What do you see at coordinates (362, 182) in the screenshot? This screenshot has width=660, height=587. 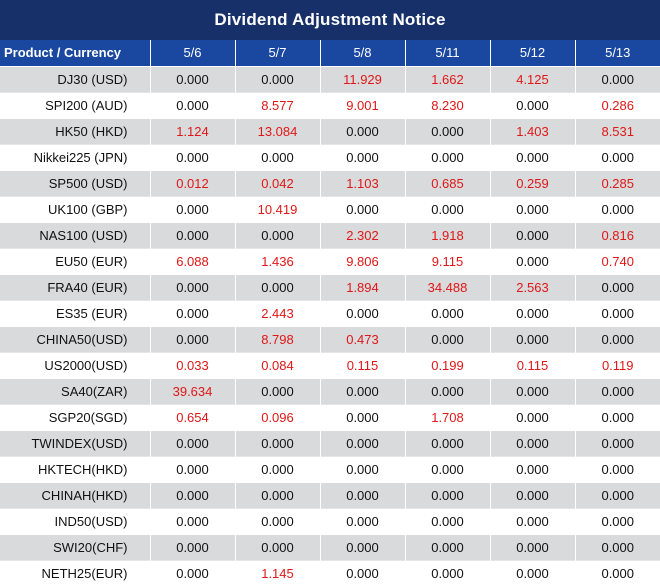 I see `value-cell: 1.103` at bounding box center [362, 182].